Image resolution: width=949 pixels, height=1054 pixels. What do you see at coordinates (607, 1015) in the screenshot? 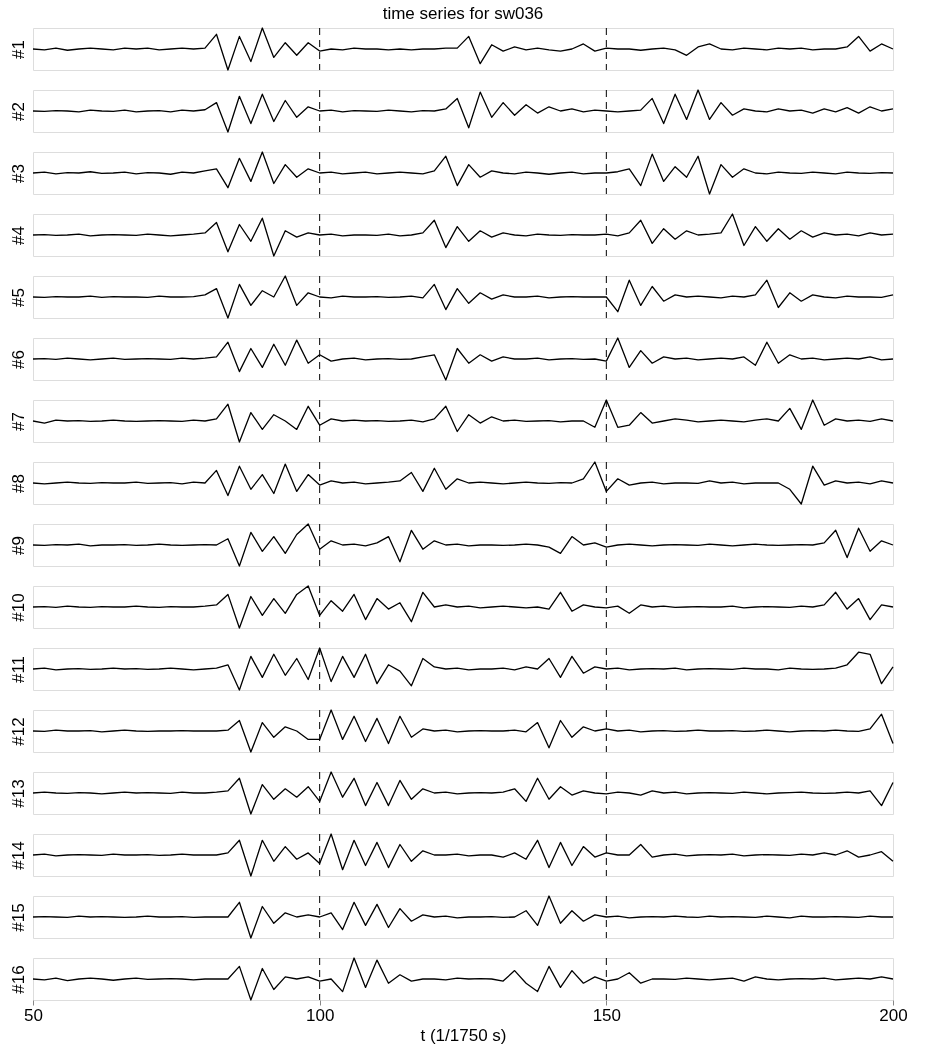
I see `x-tick-label: 150` at bounding box center [607, 1015].